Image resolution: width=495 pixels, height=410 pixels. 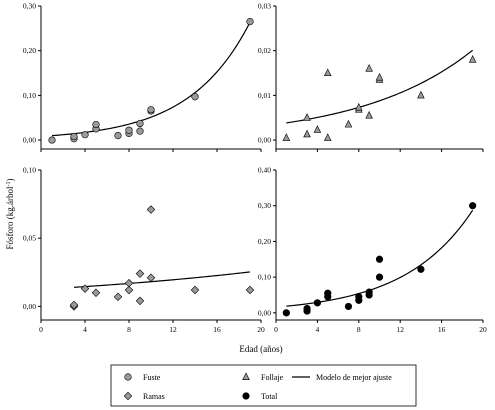 I want to click on fit-line-fuste, so click(x=151, y=79).